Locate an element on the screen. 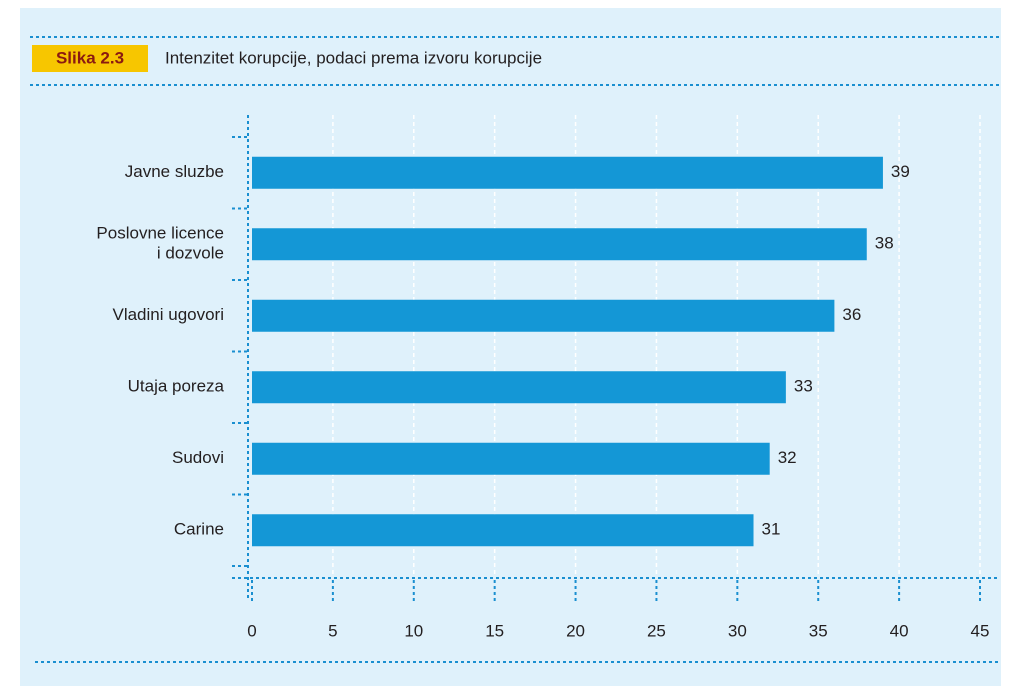 The image size is (1009, 693). y-tick-label: Sudovi is located at coordinates (198, 457).